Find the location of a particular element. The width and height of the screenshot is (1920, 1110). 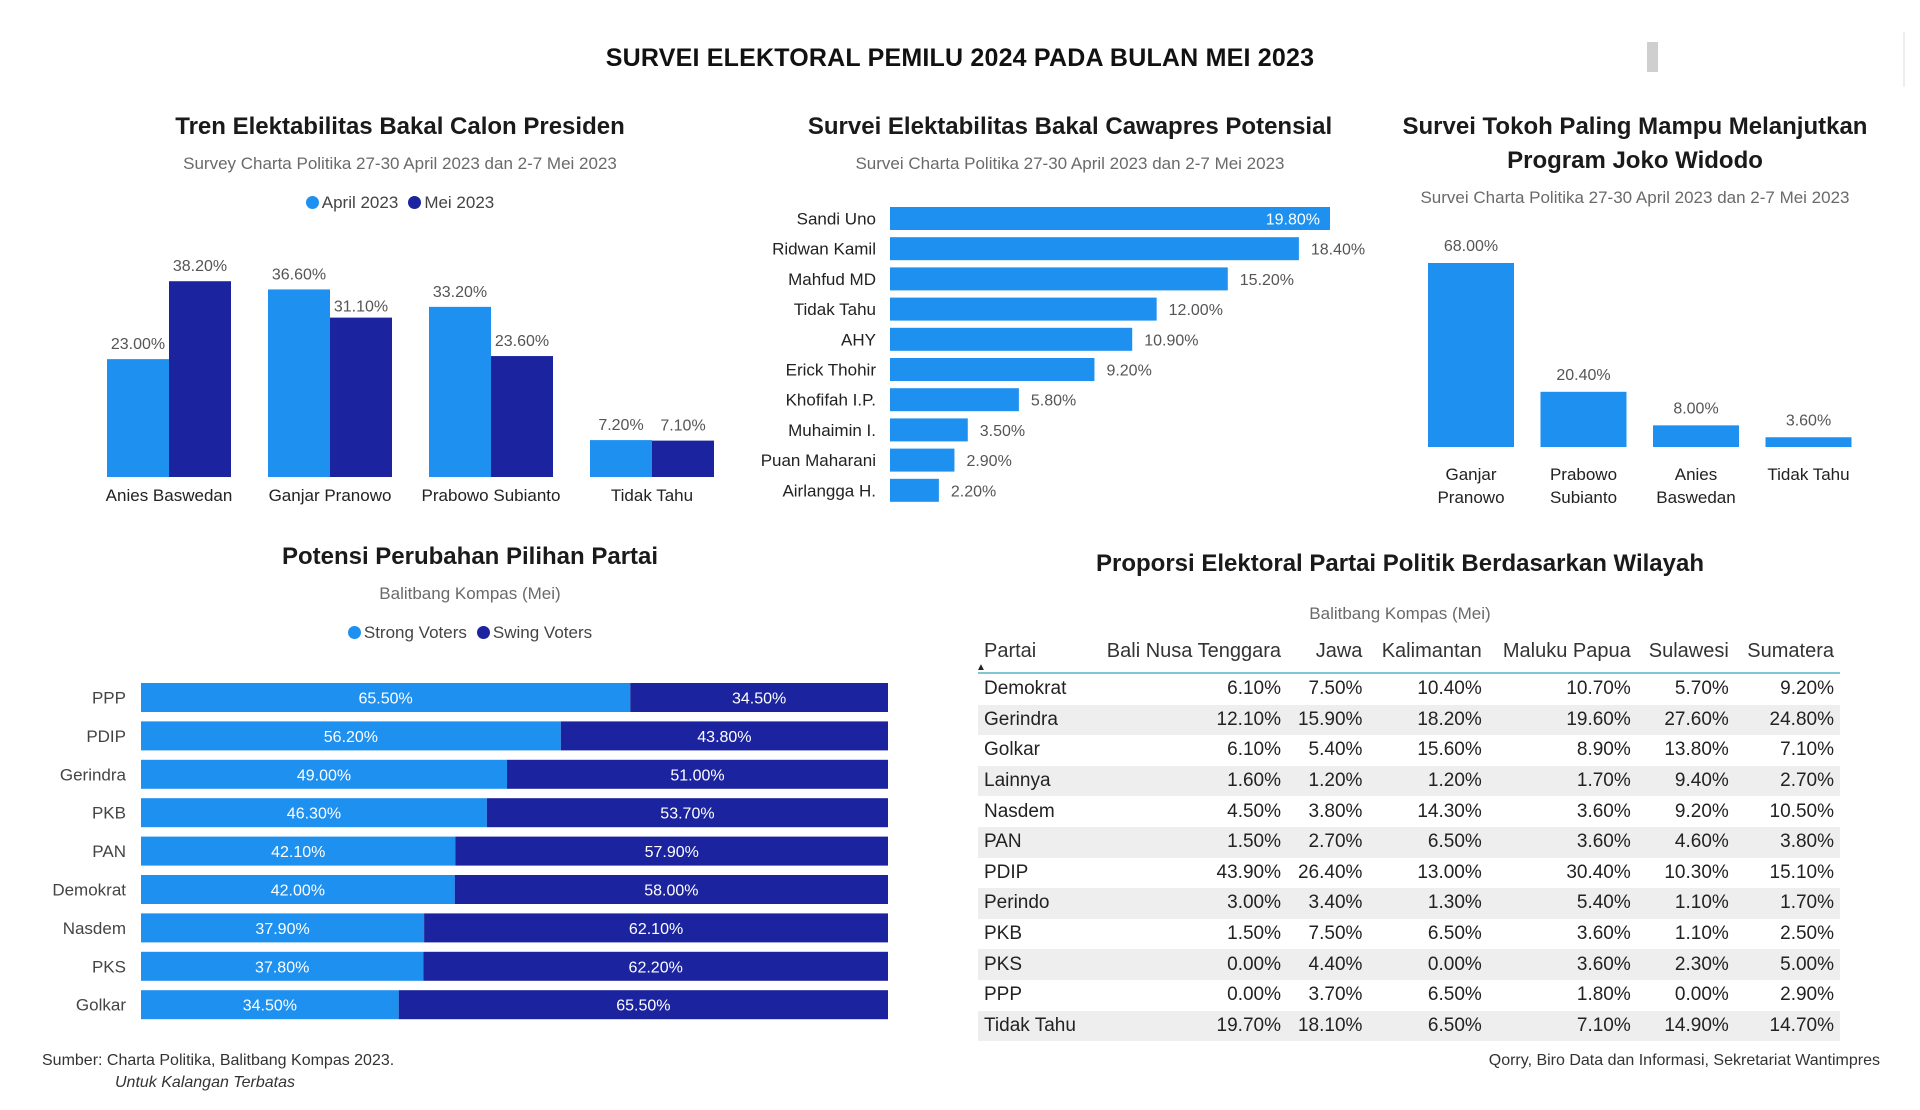

category-label: Anies Baswedan is located at coordinates (169, 495).